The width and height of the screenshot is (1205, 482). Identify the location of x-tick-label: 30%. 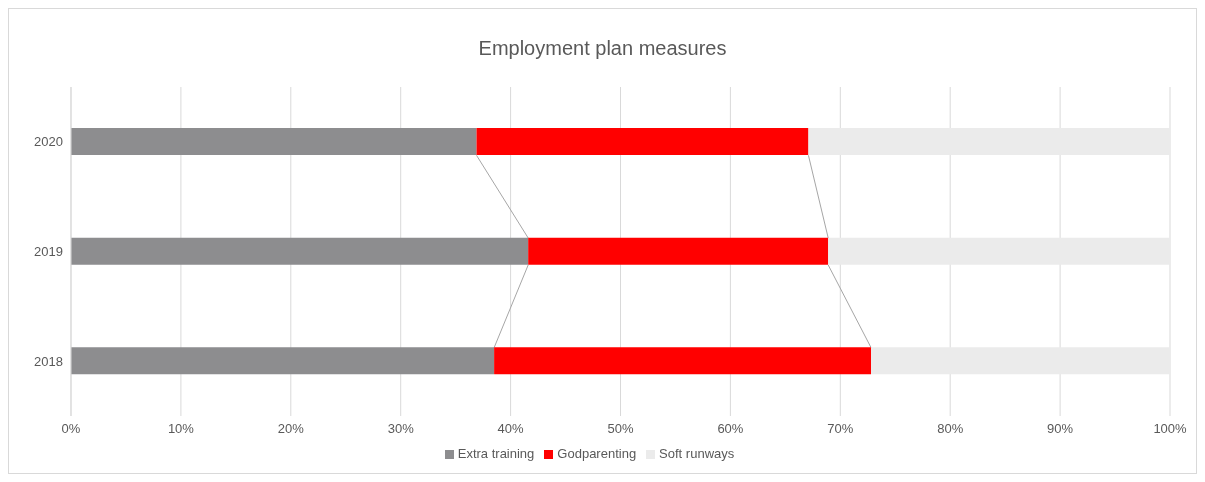
(401, 429).